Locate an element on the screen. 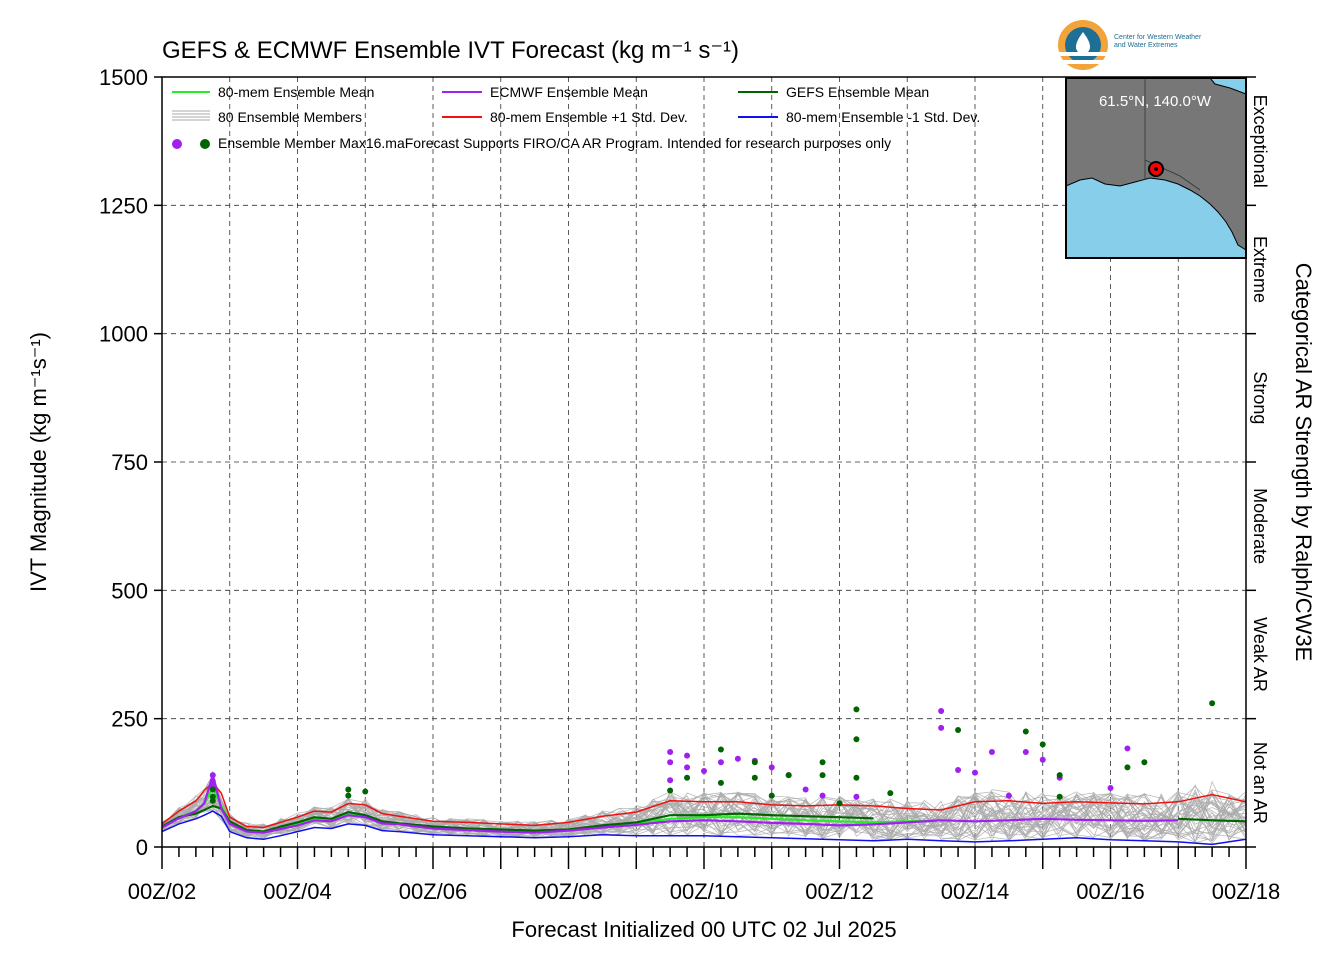  legend-label-gefs: GEFS Ensemble Mean is located at coordinates (857, 92).